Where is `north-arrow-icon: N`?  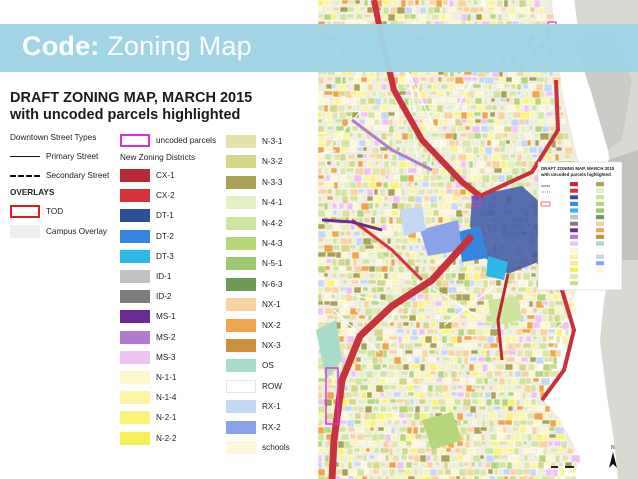
north-arrow-icon: N is located at coordinates (613, 456).